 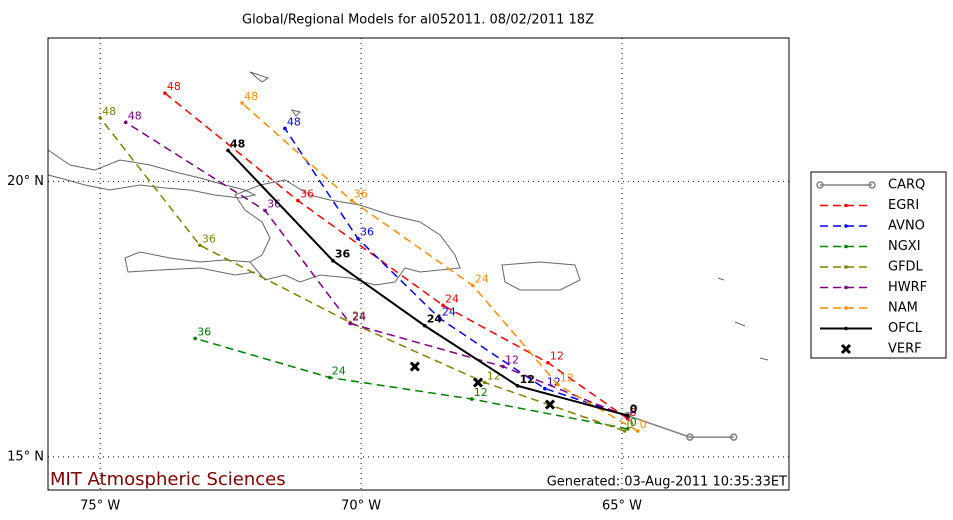 I want to click on legend-label: EGRI, so click(x=903, y=205).